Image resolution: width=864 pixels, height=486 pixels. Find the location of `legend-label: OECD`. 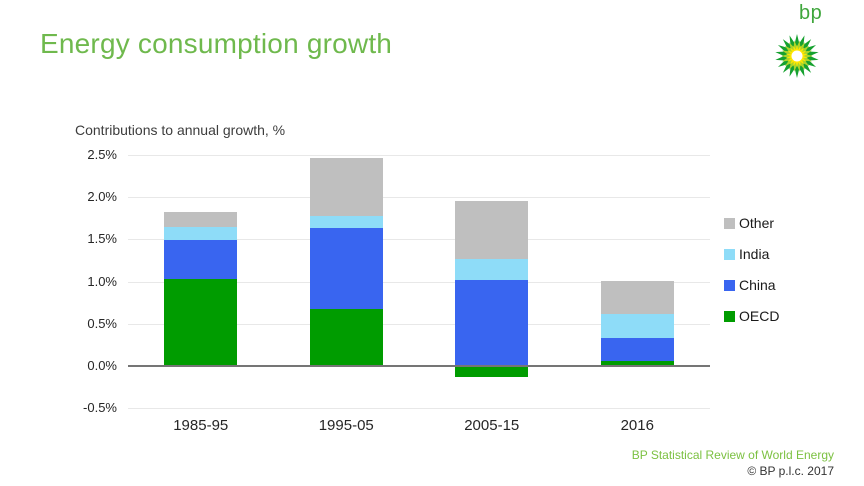

legend-label: OECD is located at coordinates (759, 316).